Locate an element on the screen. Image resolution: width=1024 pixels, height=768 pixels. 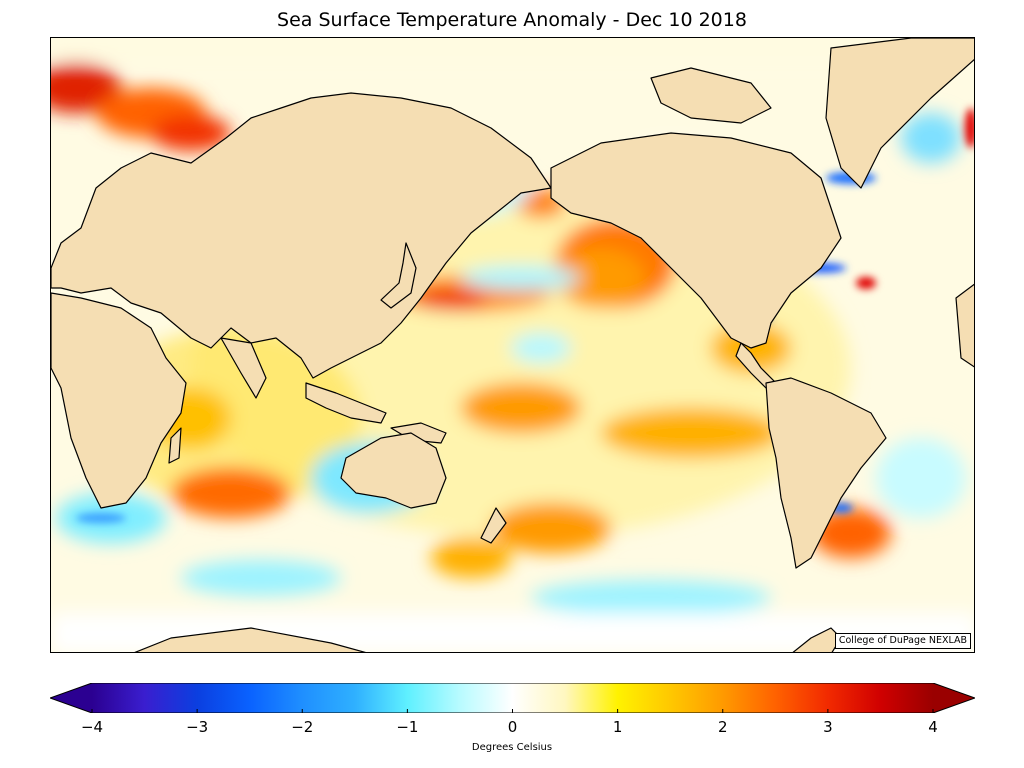
land-maritime-se-asia is located at coordinates (346, 403).